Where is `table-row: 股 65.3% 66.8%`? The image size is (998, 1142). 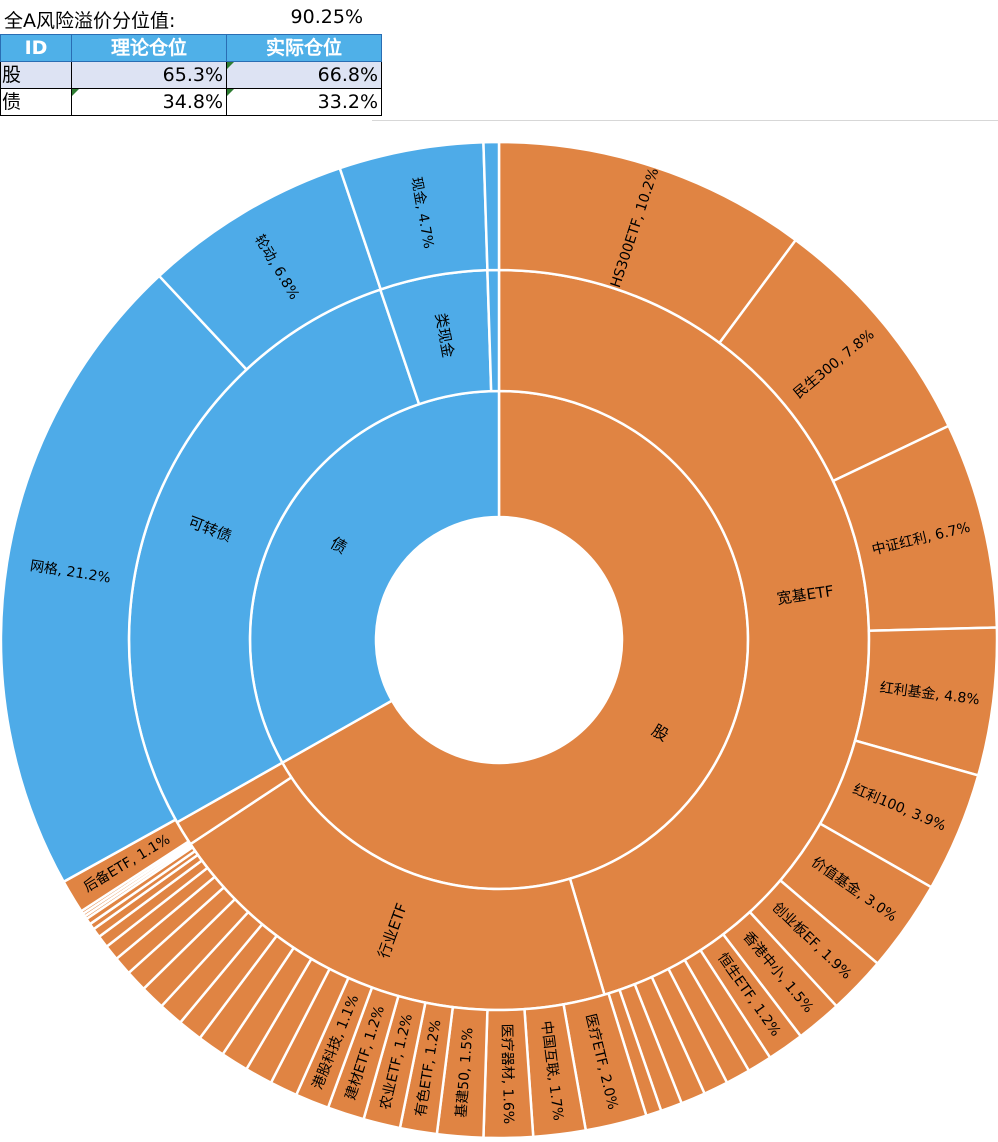
table-row: 股 65.3% 66.8% is located at coordinates (191, 75).